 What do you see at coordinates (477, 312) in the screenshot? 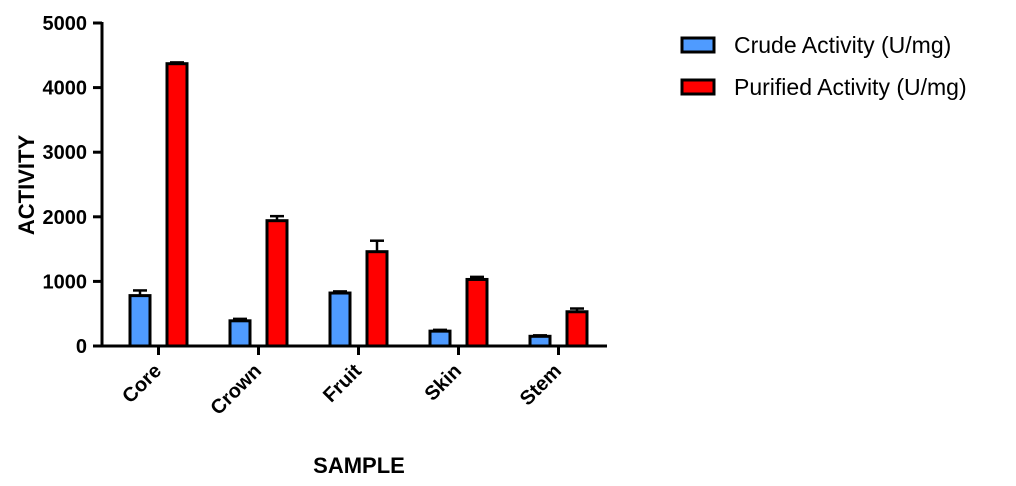
I see `bar-purified-skin` at bounding box center [477, 312].